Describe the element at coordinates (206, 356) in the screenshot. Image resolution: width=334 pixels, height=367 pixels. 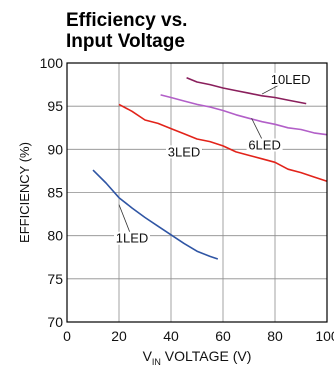
I see `x-axis-label-rest: VOLTAGE (V)` at that location.